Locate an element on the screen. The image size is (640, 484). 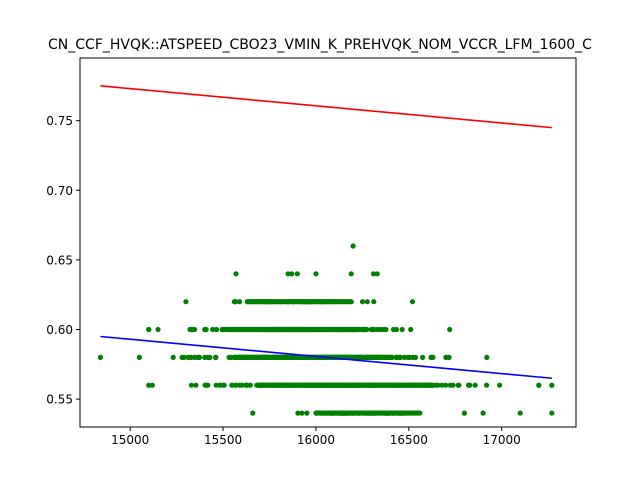
y-tick-label: 0.75 is located at coordinates (59, 121).